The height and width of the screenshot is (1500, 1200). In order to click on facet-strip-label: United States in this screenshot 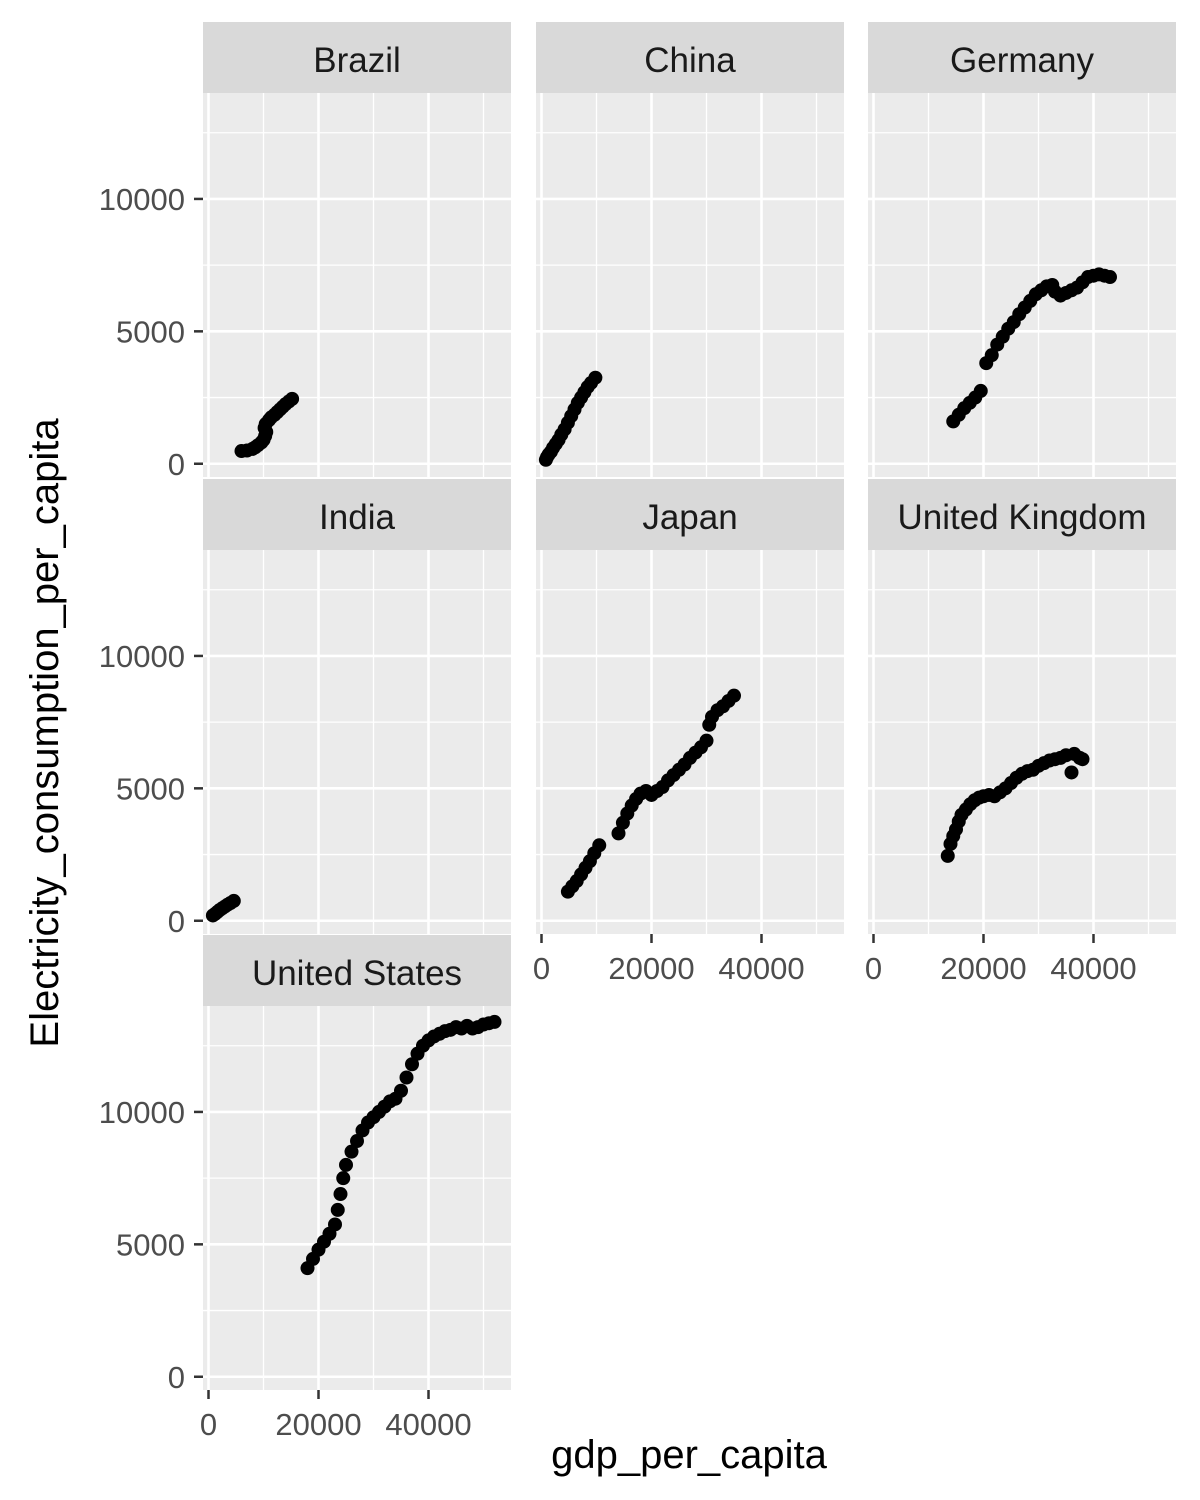, I will do `click(357, 973)`.